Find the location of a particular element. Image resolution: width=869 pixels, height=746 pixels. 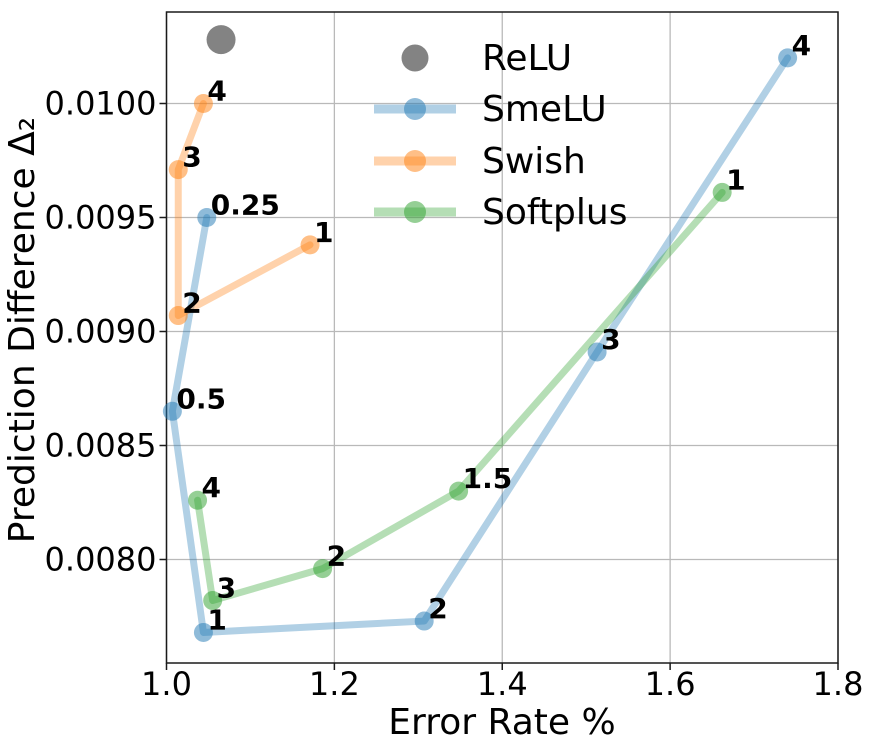

legend-entry-smelu: SmeLU is located at coordinates (490, 109).